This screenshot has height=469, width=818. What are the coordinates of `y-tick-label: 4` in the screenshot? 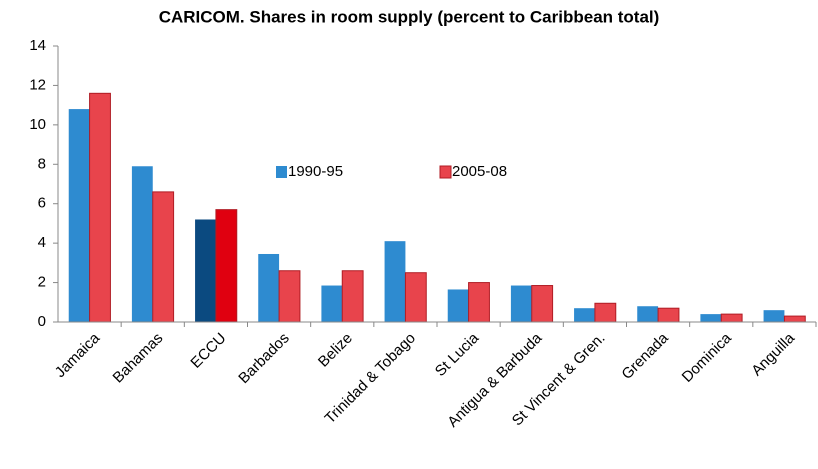 It's located at (42, 242).